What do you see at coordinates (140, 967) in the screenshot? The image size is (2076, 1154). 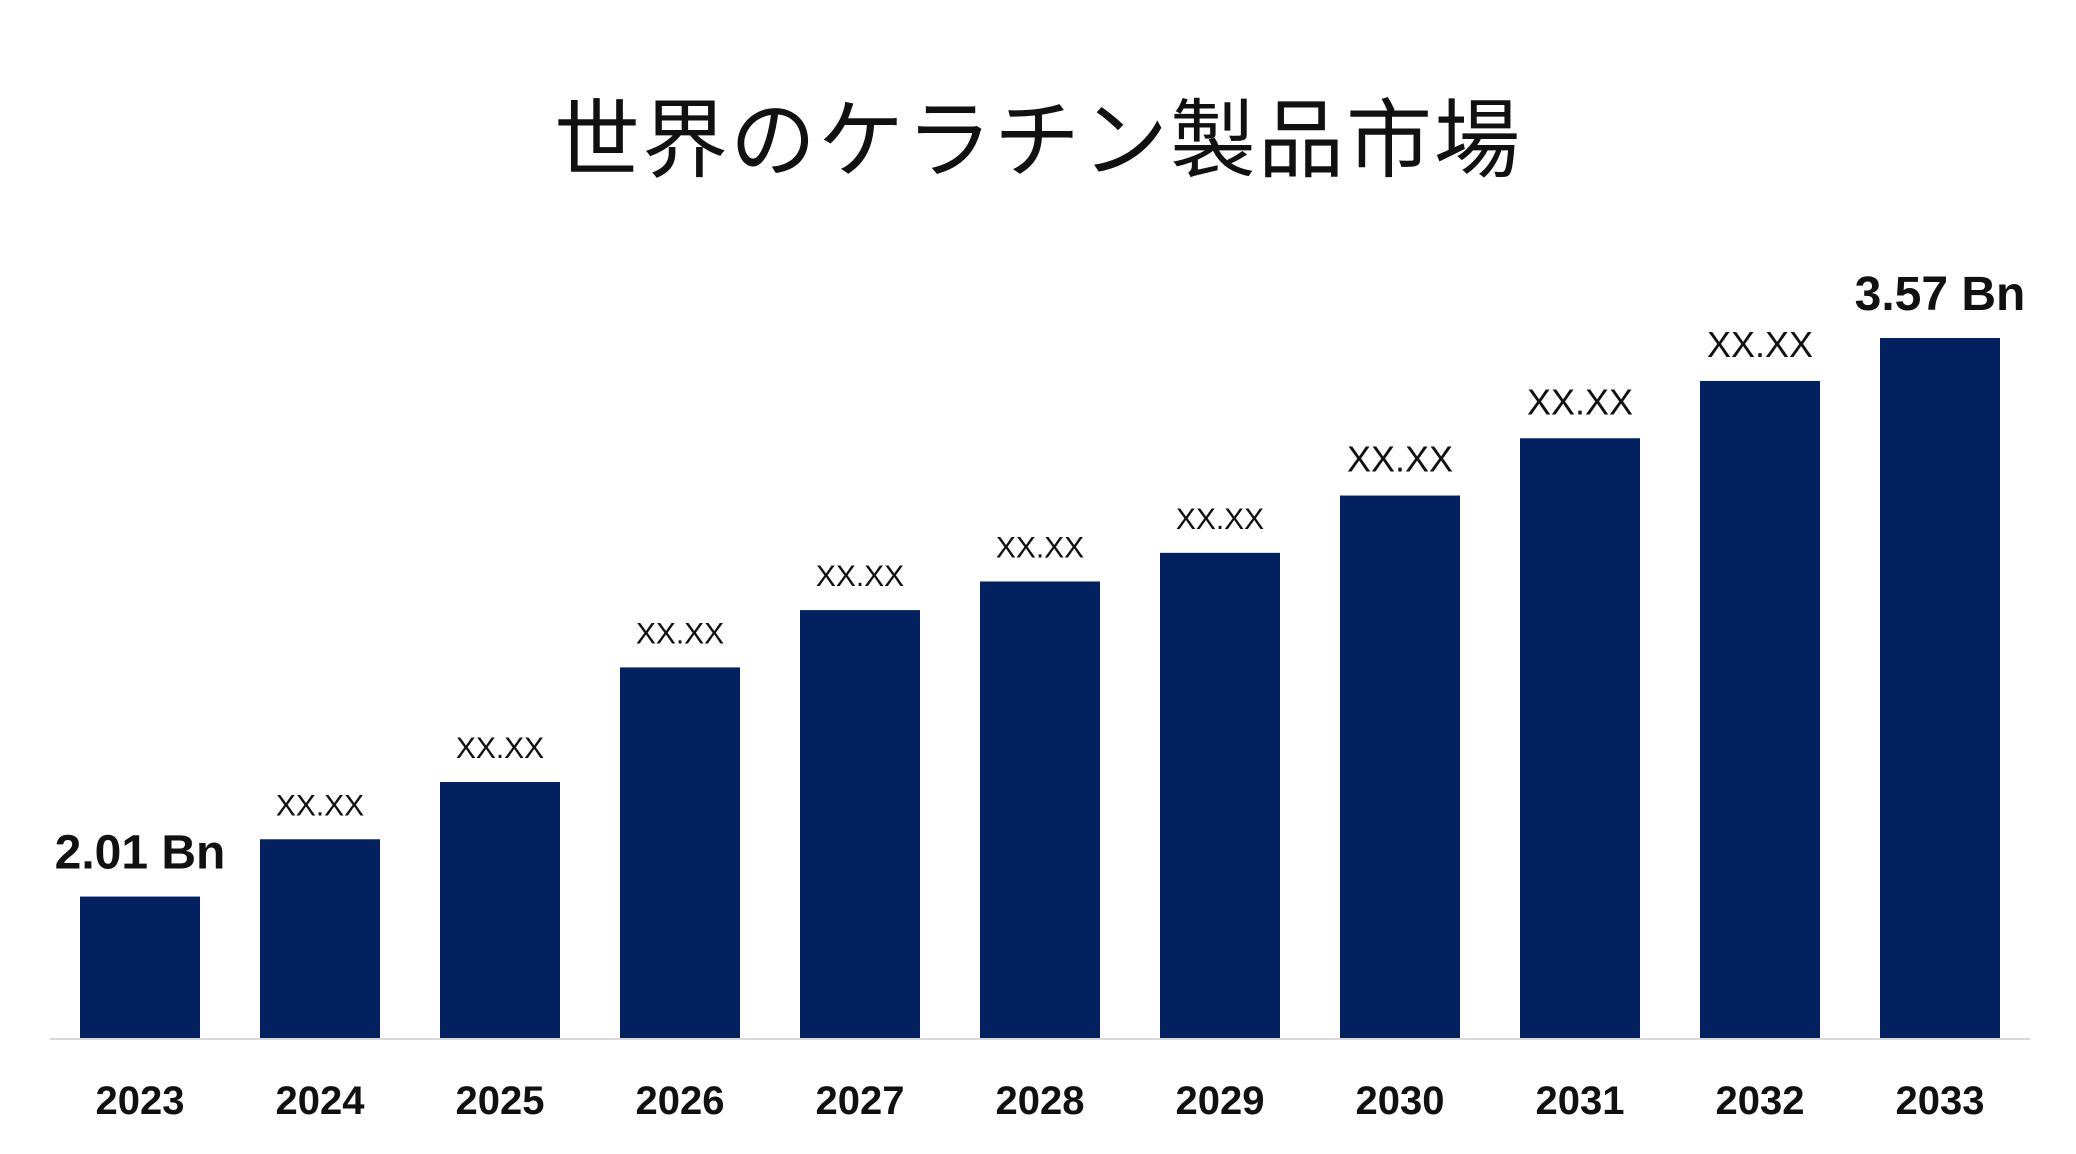 I see `bar-2023` at bounding box center [140, 967].